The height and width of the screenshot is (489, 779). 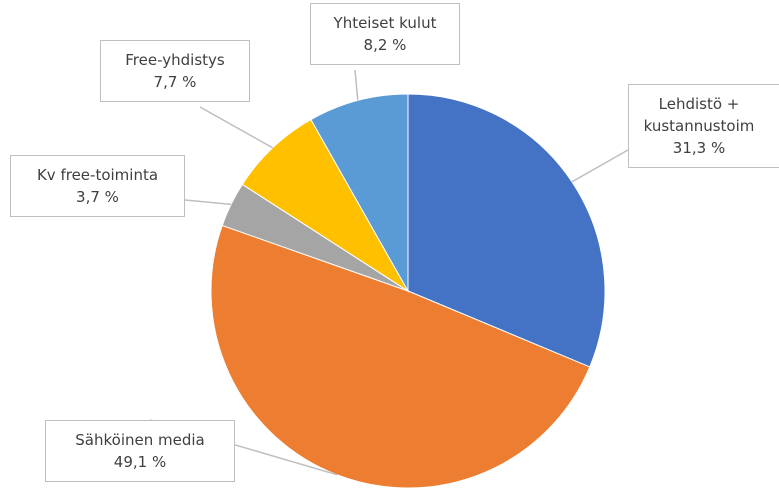 What do you see at coordinates (175, 60) in the screenshot?
I see `label-name: Free-yhdistys` at bounding box center [175, 60].